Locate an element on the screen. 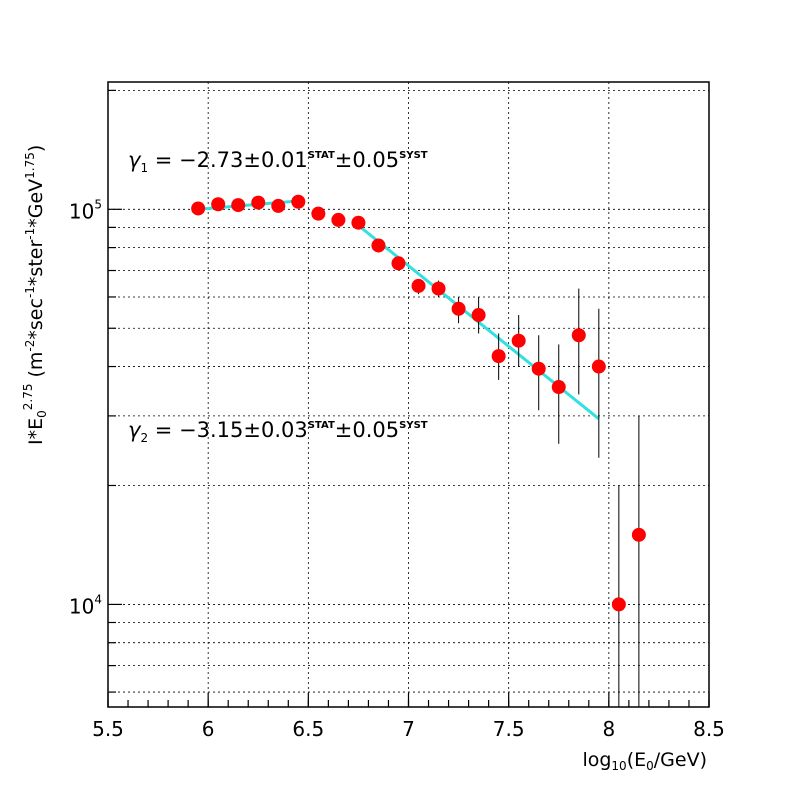 Image resolution: width=788 pixels, height=788 pixels. x-tick-label: 7.5 is located at coordinates (509, 729).